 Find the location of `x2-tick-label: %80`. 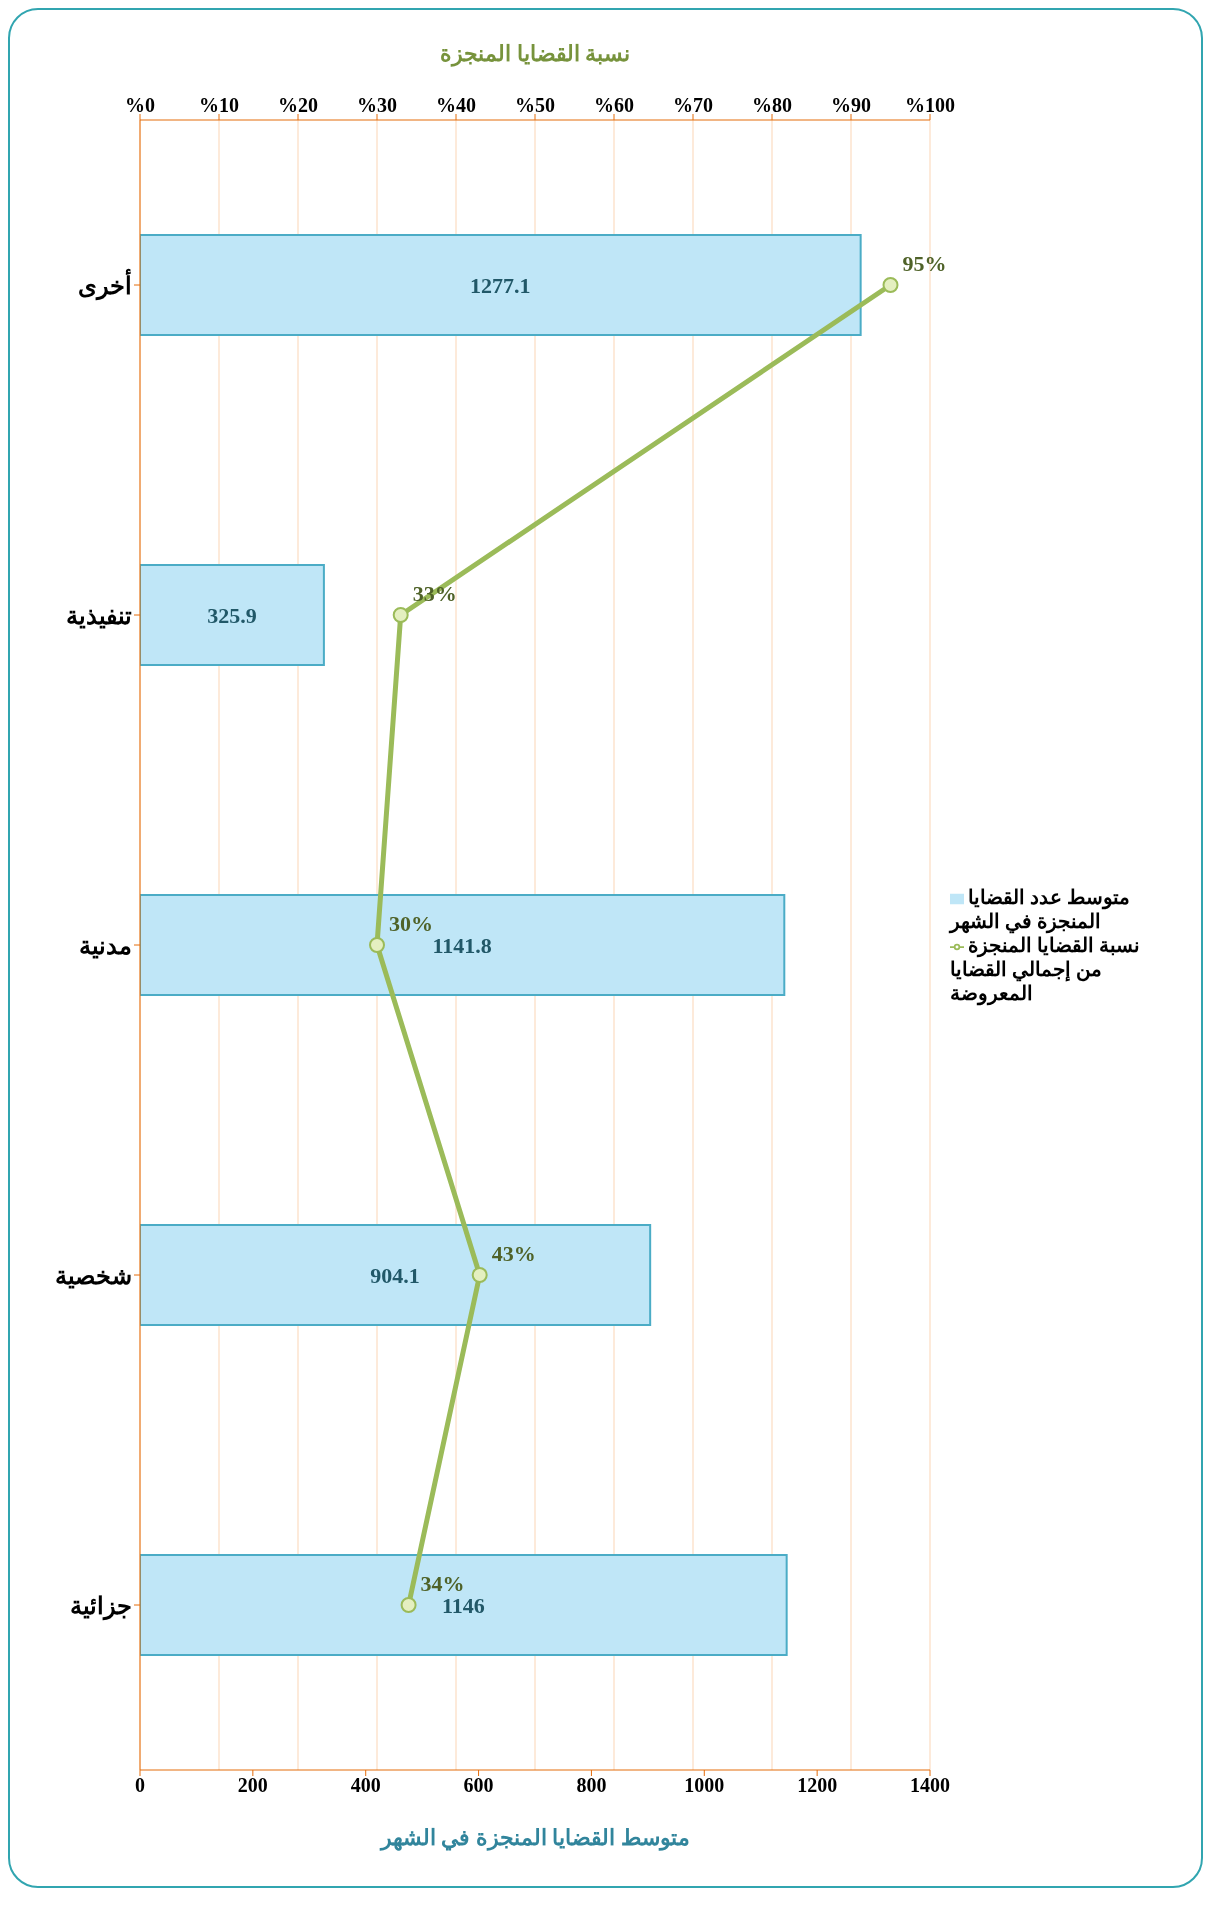

x2-tick-label: %80 is located at coordinates (772, 105).